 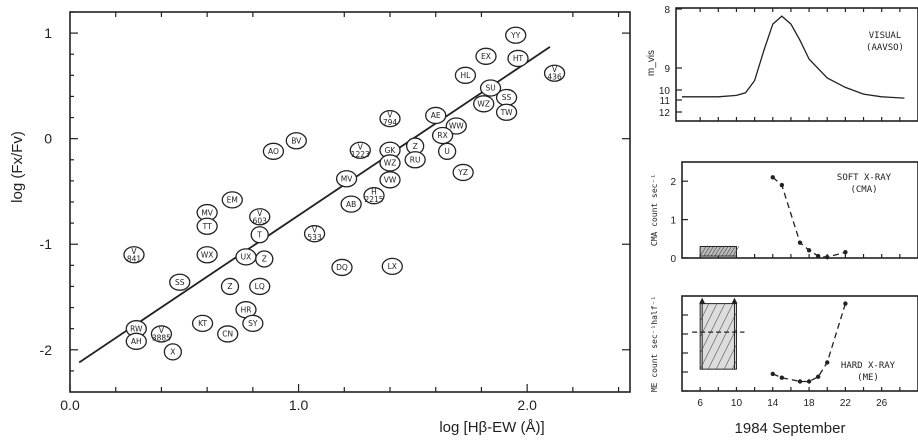 What do you see at coordinates (527, 405) in the screenshot?
I see `x-tick-label: 2.0` at bounding box center [527, 405].